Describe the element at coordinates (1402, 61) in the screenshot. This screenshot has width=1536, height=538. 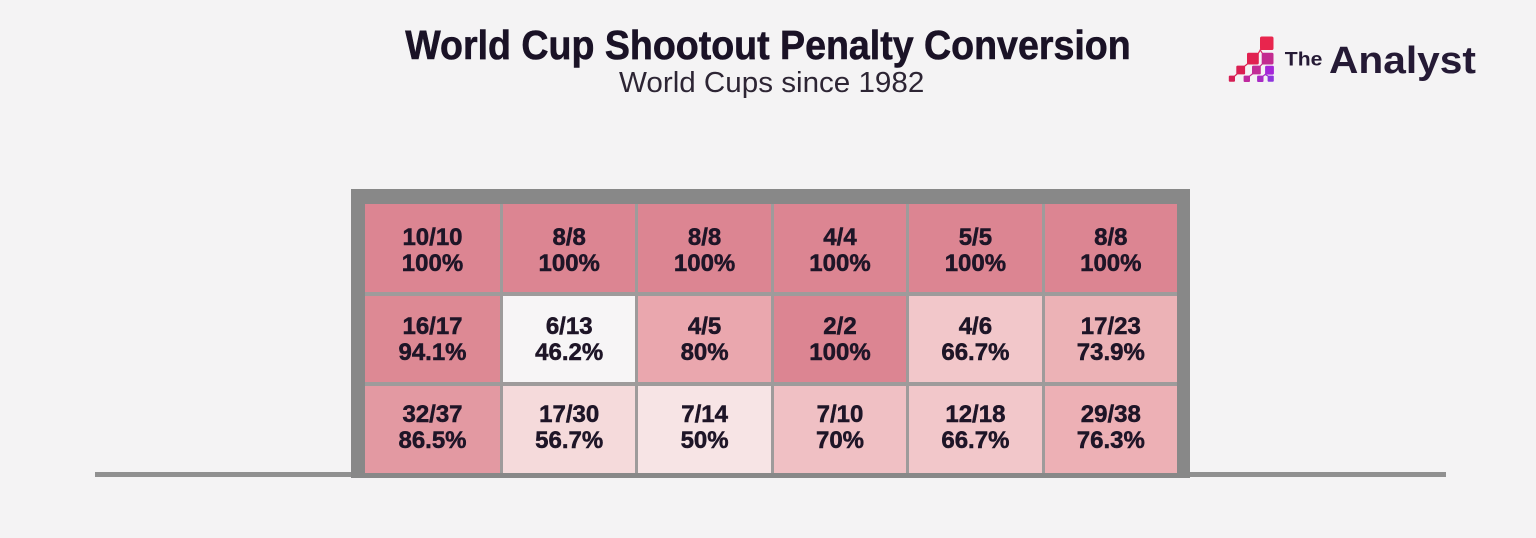
I see `svg-text: Analyst` at that location.